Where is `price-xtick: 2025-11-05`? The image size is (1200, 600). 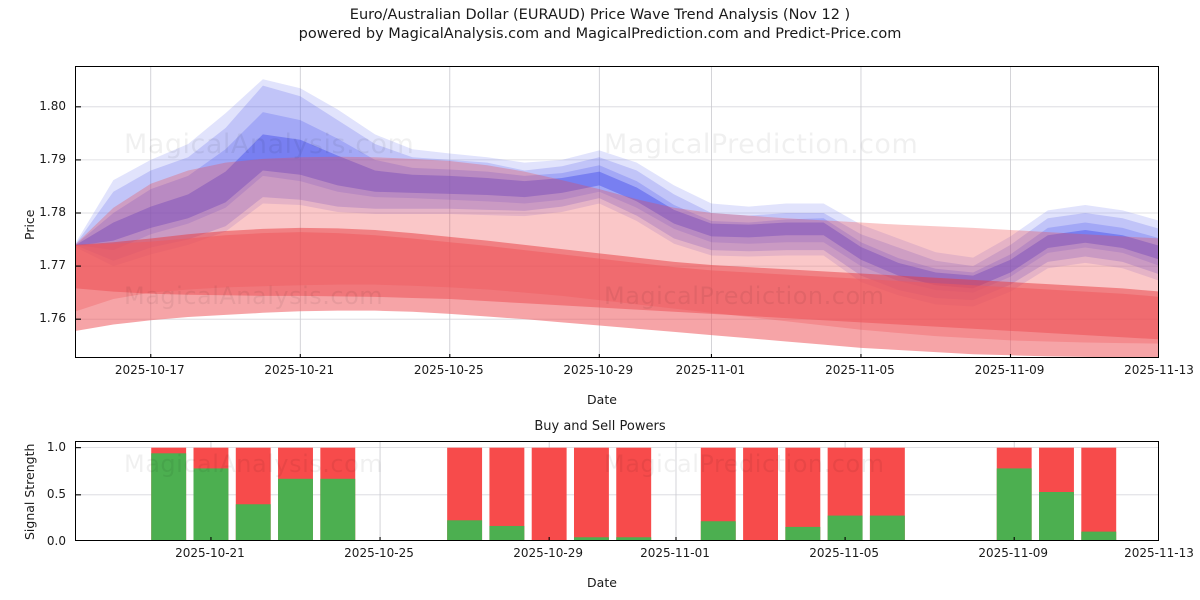
price-xtick: 2025-11-05 is located at coordinates (860, 370).